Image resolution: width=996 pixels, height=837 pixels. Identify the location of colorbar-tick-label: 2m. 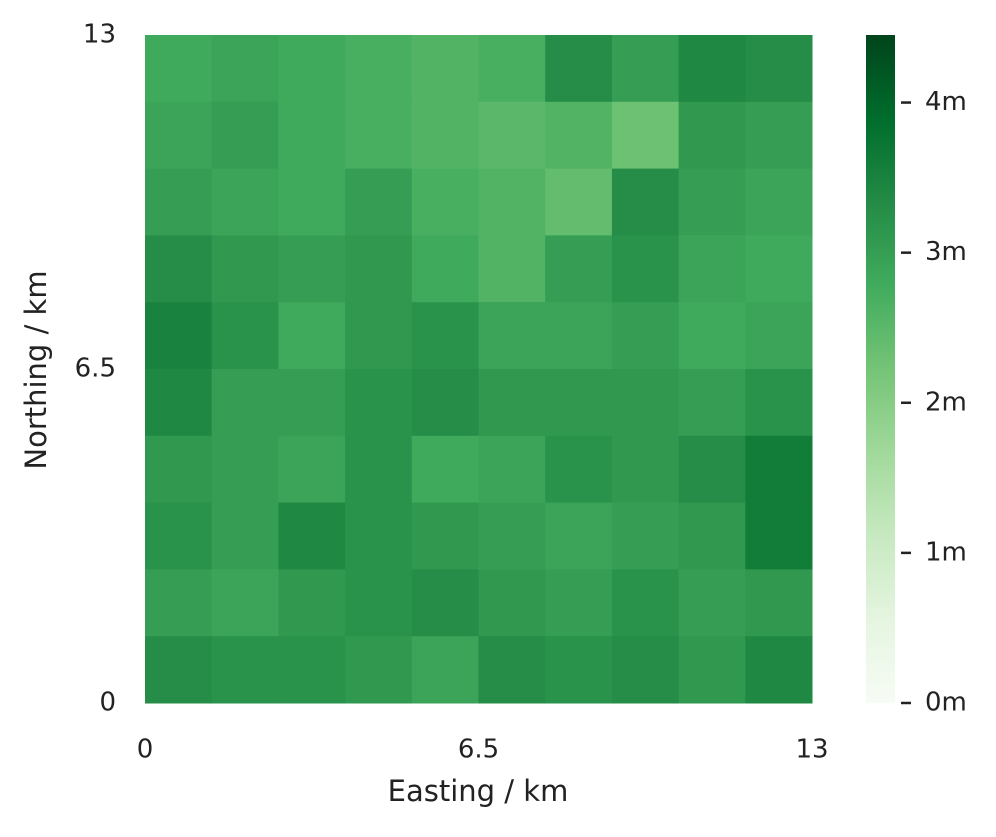
(946, 402).